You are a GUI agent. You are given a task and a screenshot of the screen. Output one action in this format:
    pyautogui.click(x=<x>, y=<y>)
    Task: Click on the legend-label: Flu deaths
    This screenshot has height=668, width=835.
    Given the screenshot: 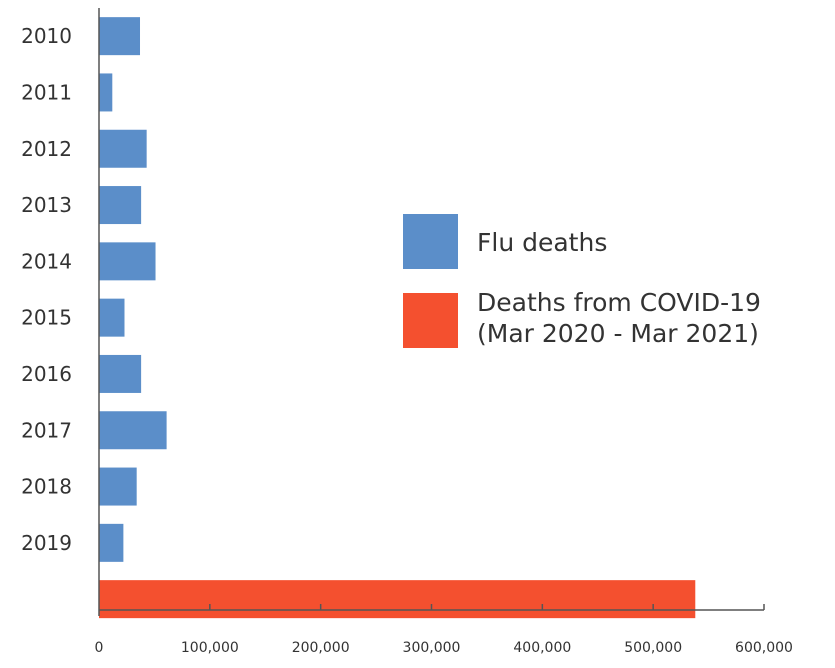 What is the action you would take?
    pyautogui.click(x=542, y=242)
    